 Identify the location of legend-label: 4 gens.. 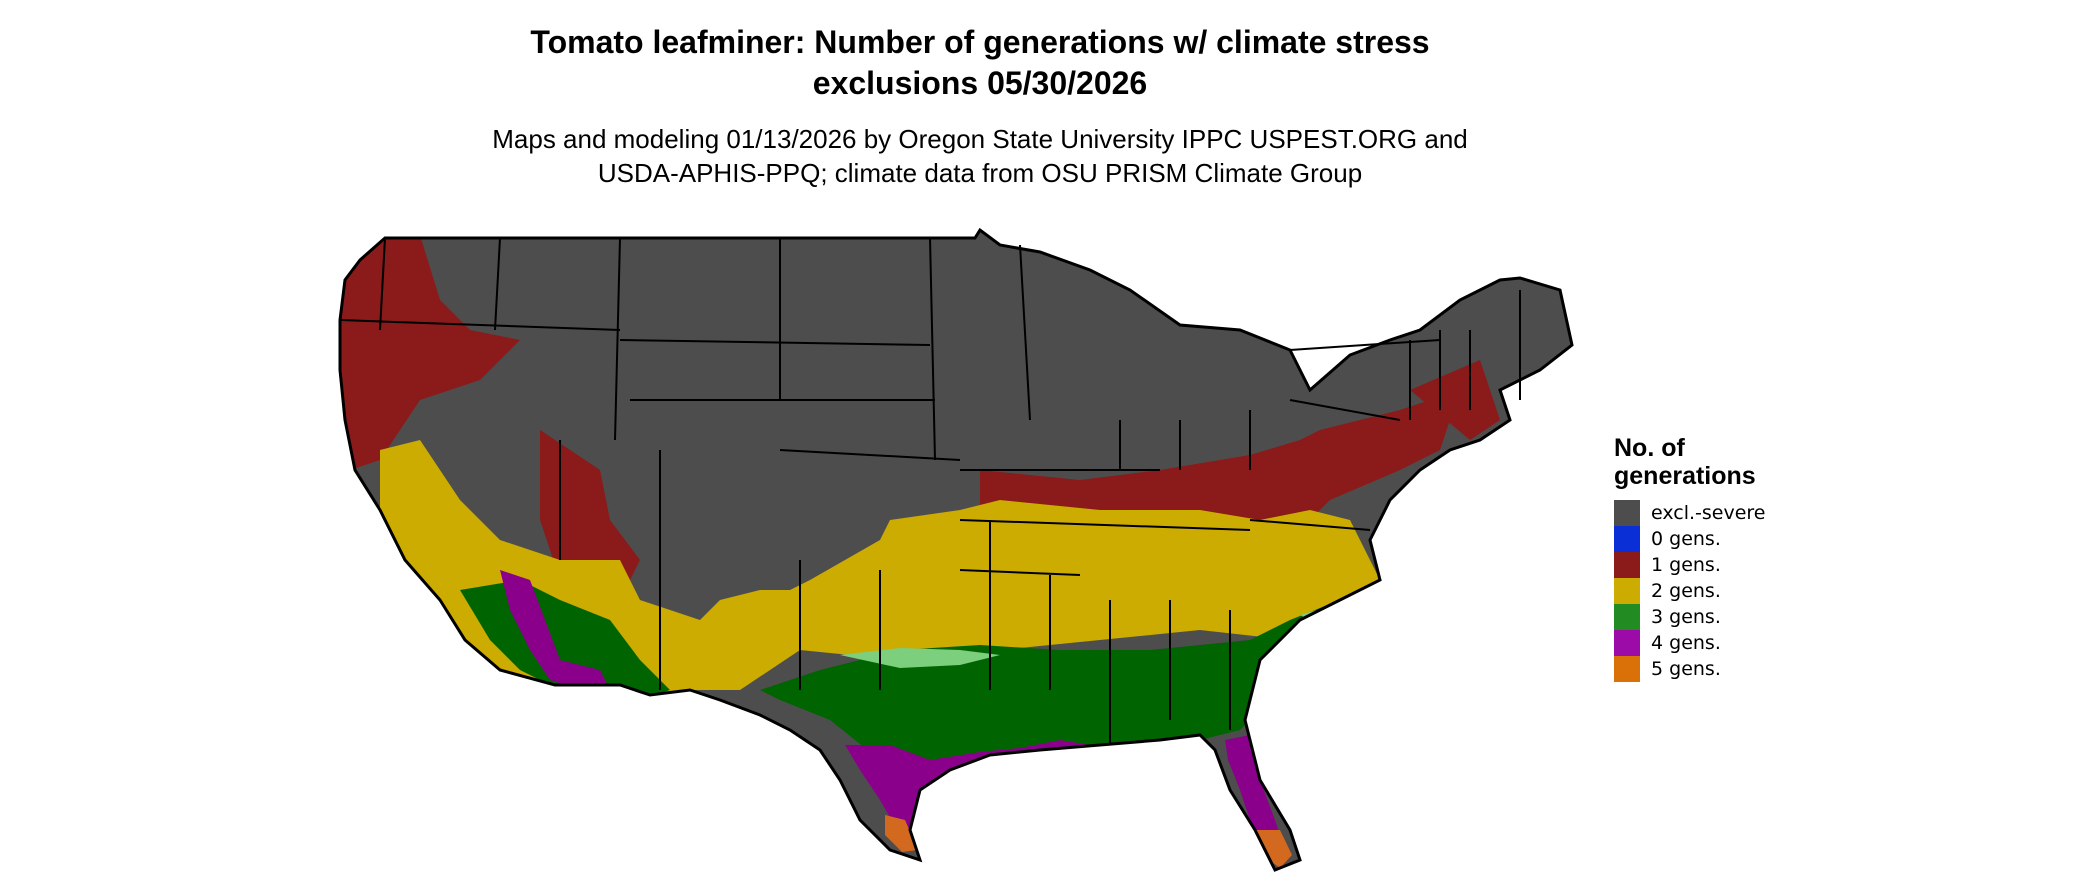
(1686, 643).